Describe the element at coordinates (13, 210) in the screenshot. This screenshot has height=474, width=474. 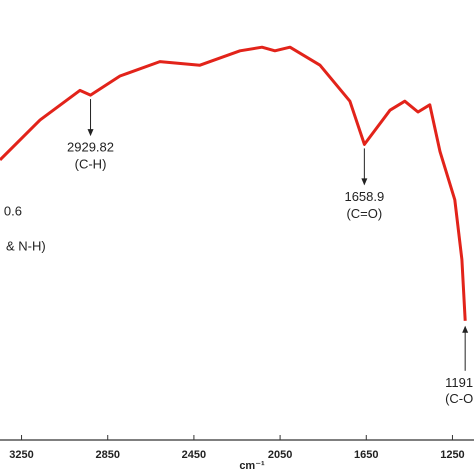
I see `annotation-label: 0.6` at that location.